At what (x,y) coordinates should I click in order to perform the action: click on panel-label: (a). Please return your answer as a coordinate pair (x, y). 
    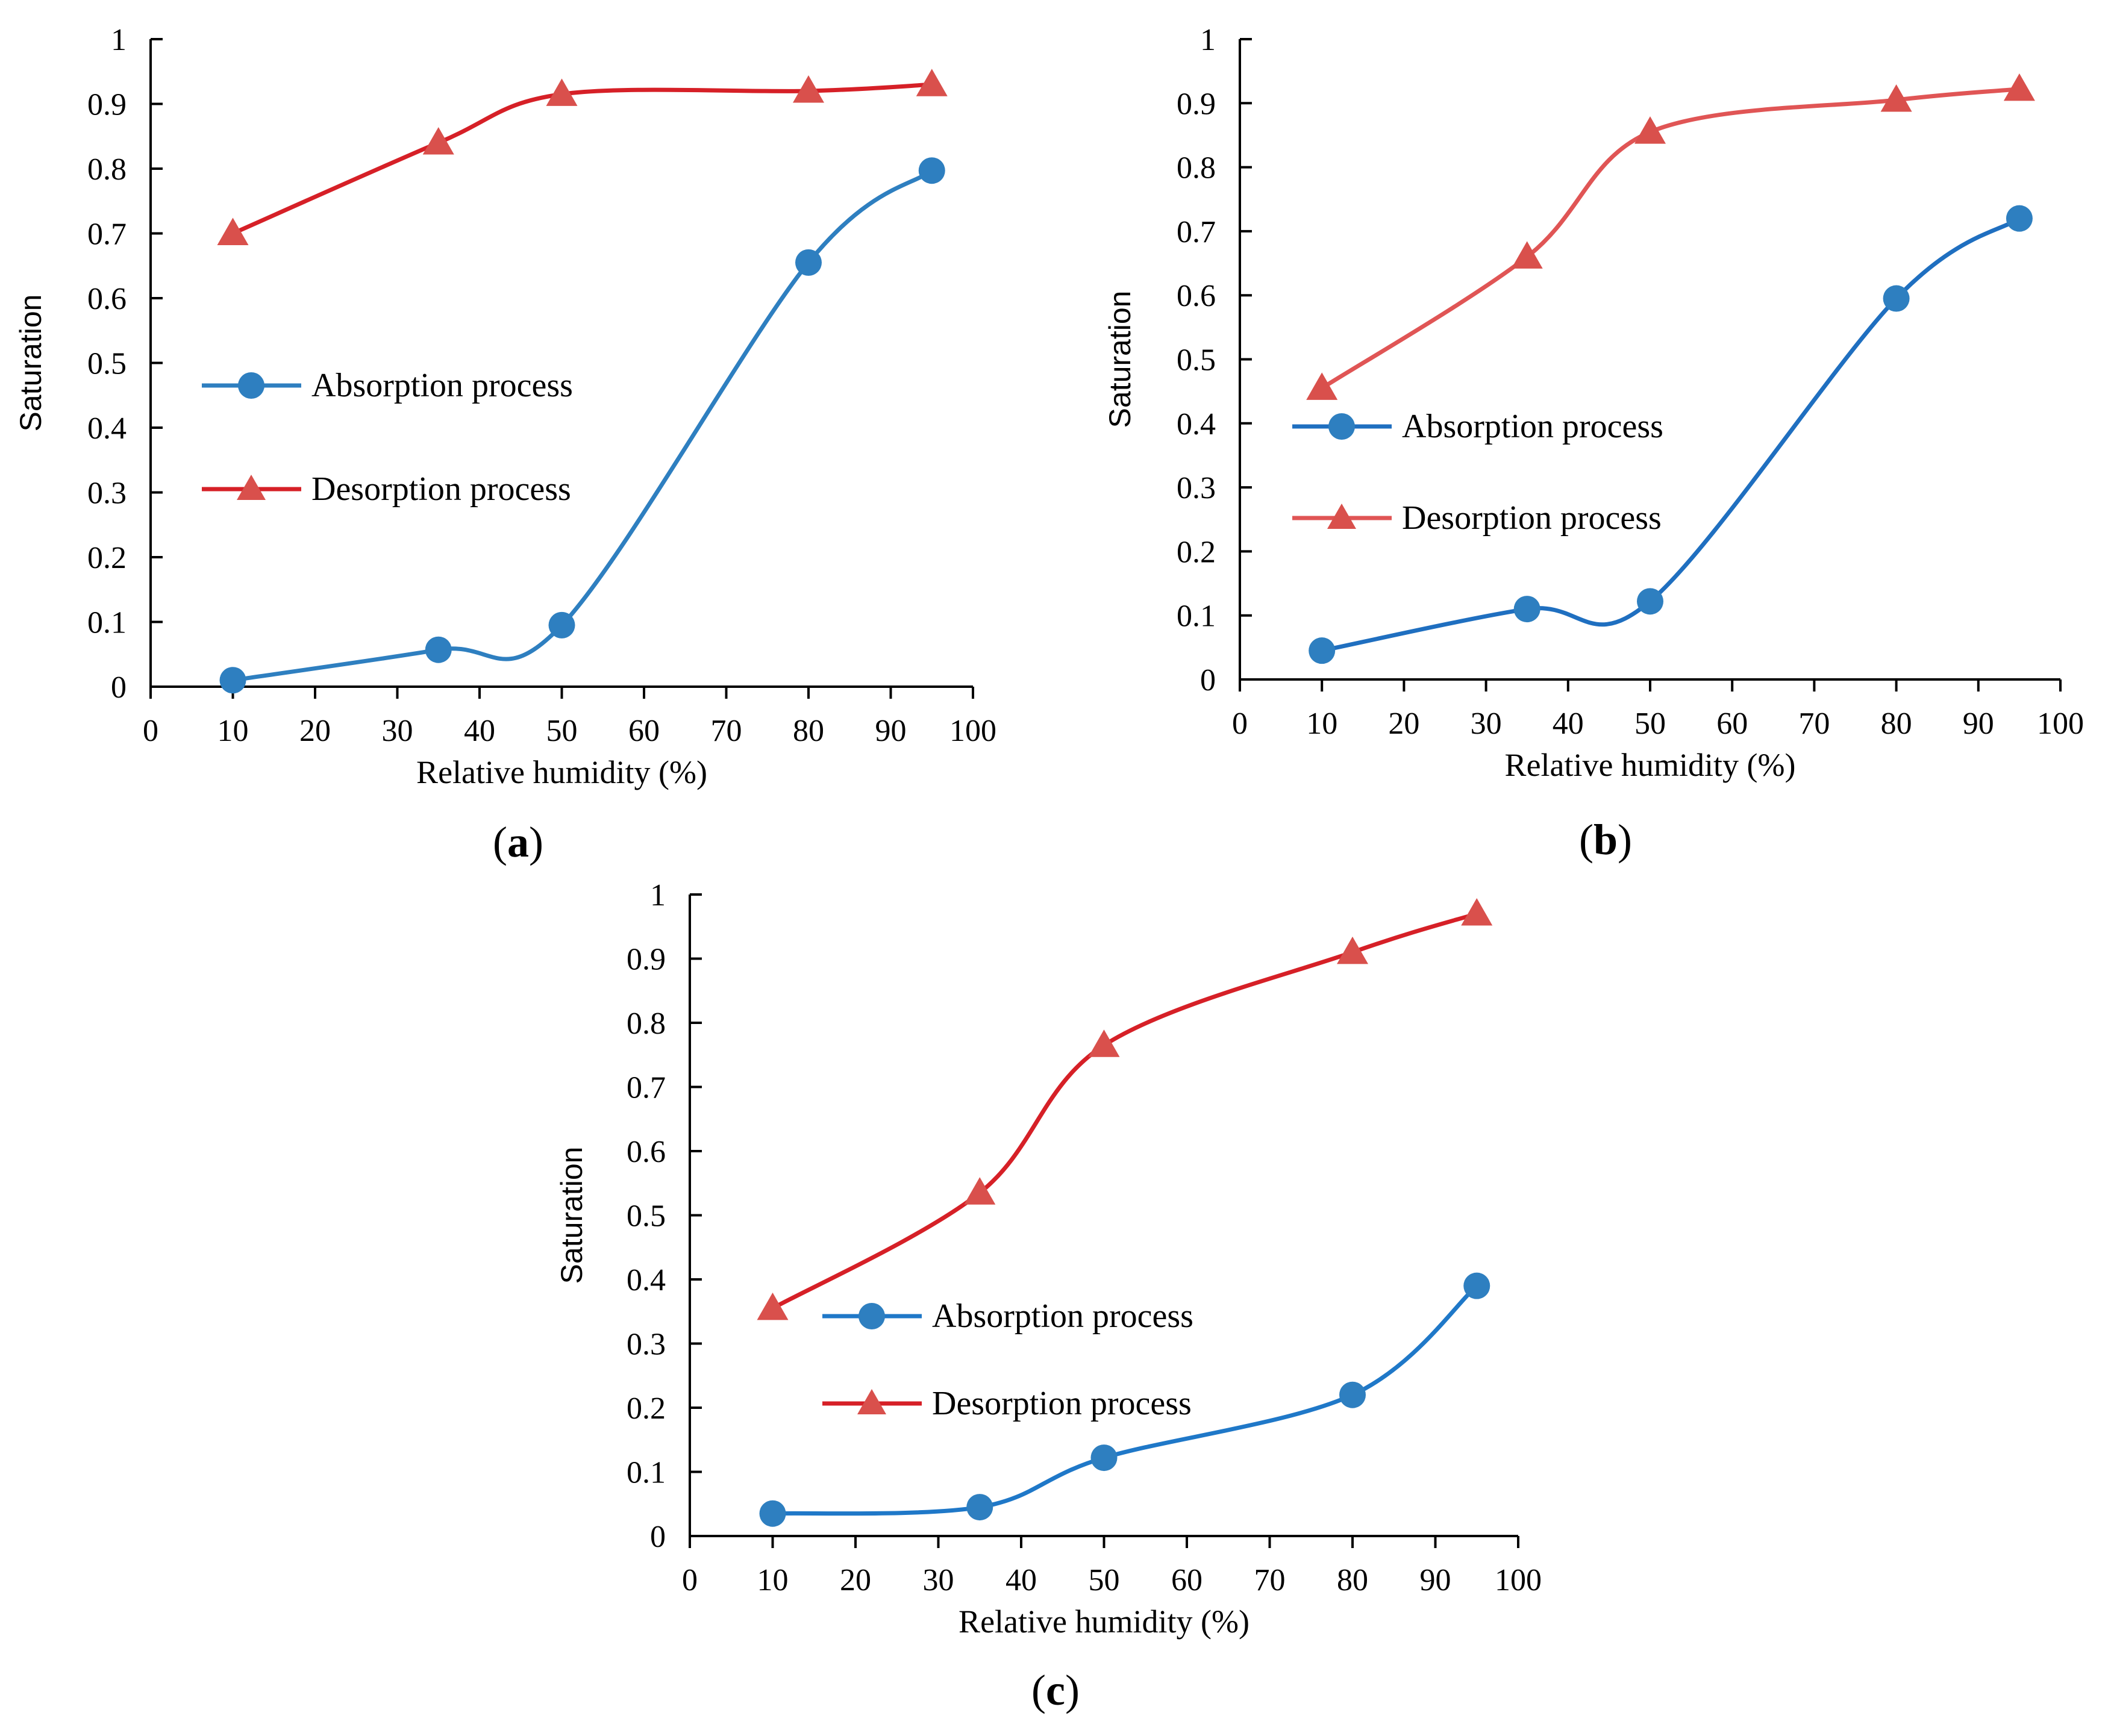
    Looking at the image, I should click on (518, 842).